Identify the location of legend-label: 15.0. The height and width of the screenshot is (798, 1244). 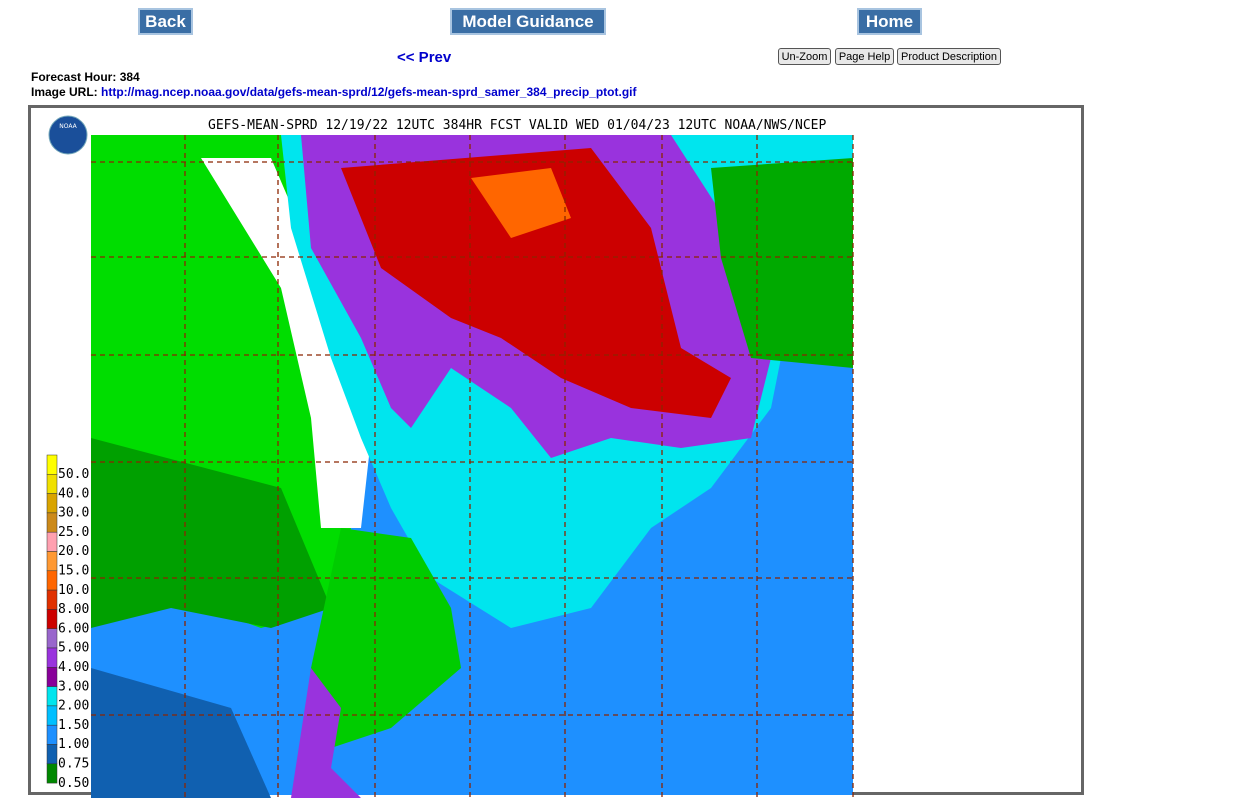
(73, 571).